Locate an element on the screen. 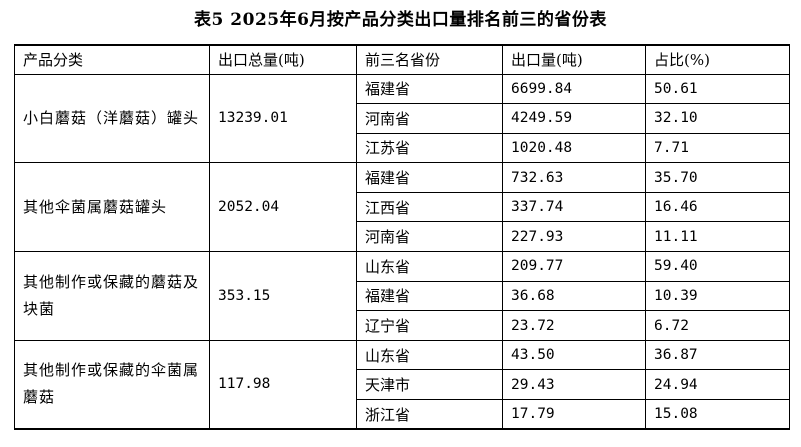 The height and width of the screenshot is (447, 801). volume-cell: 23.72 is located at coordinates (574, 325).